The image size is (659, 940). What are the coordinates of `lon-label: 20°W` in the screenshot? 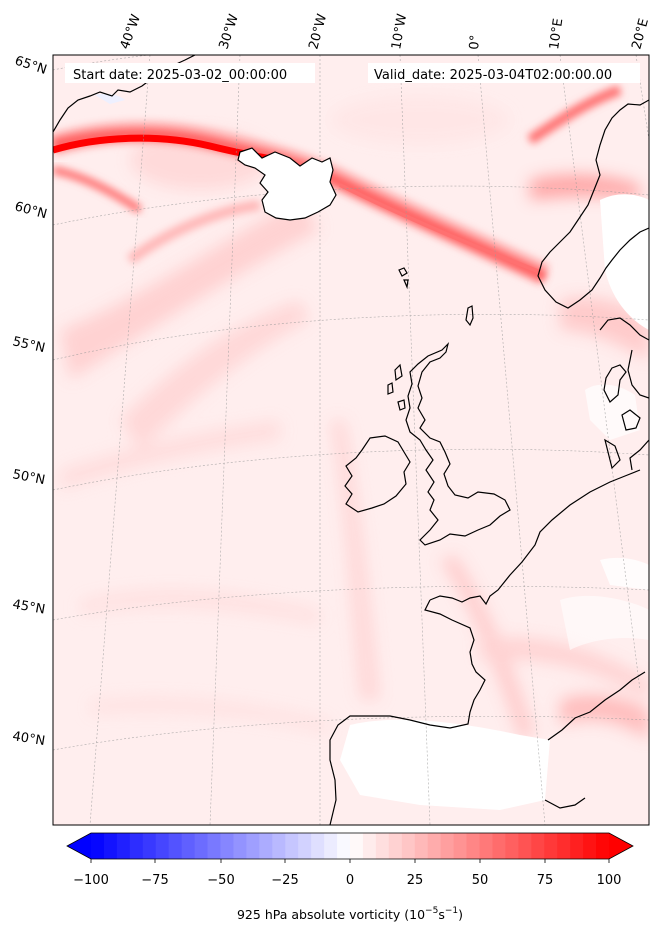 It's located at (318, 31).